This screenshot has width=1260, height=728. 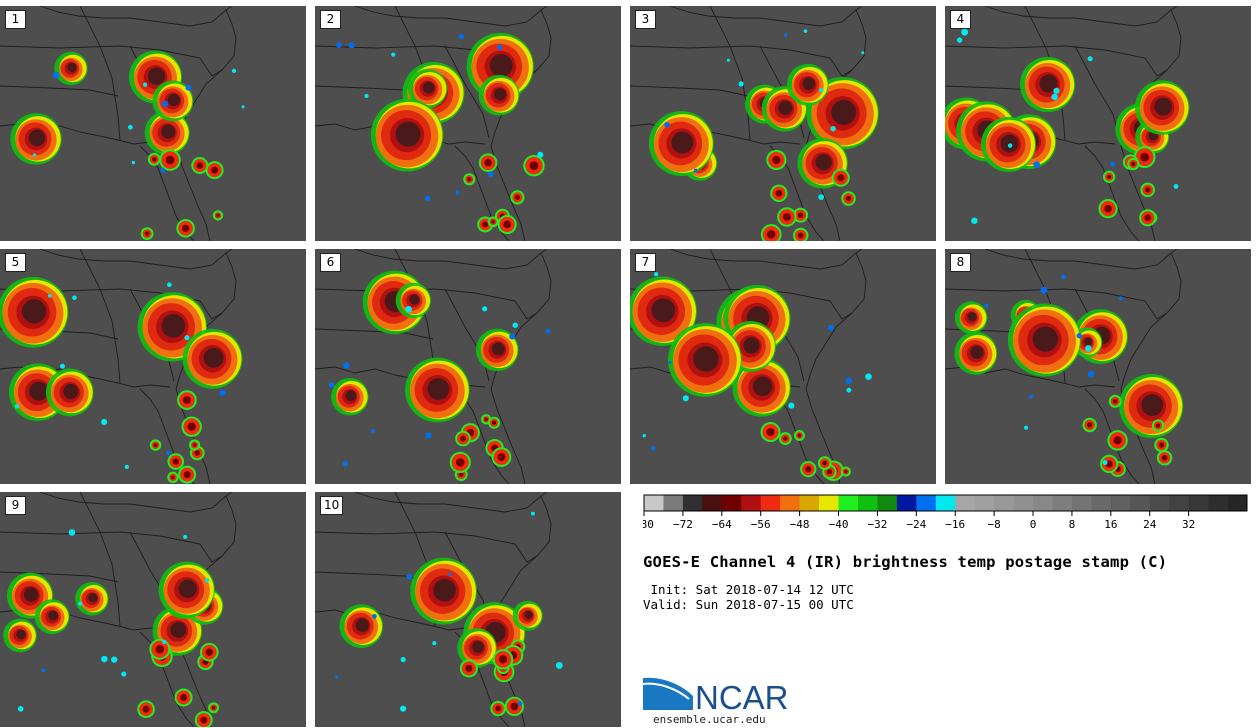 What do you see at coordinates (153, 366) in the screenshot?
I see `stamp-panel-5: 5` at bounding box center [153, 366].